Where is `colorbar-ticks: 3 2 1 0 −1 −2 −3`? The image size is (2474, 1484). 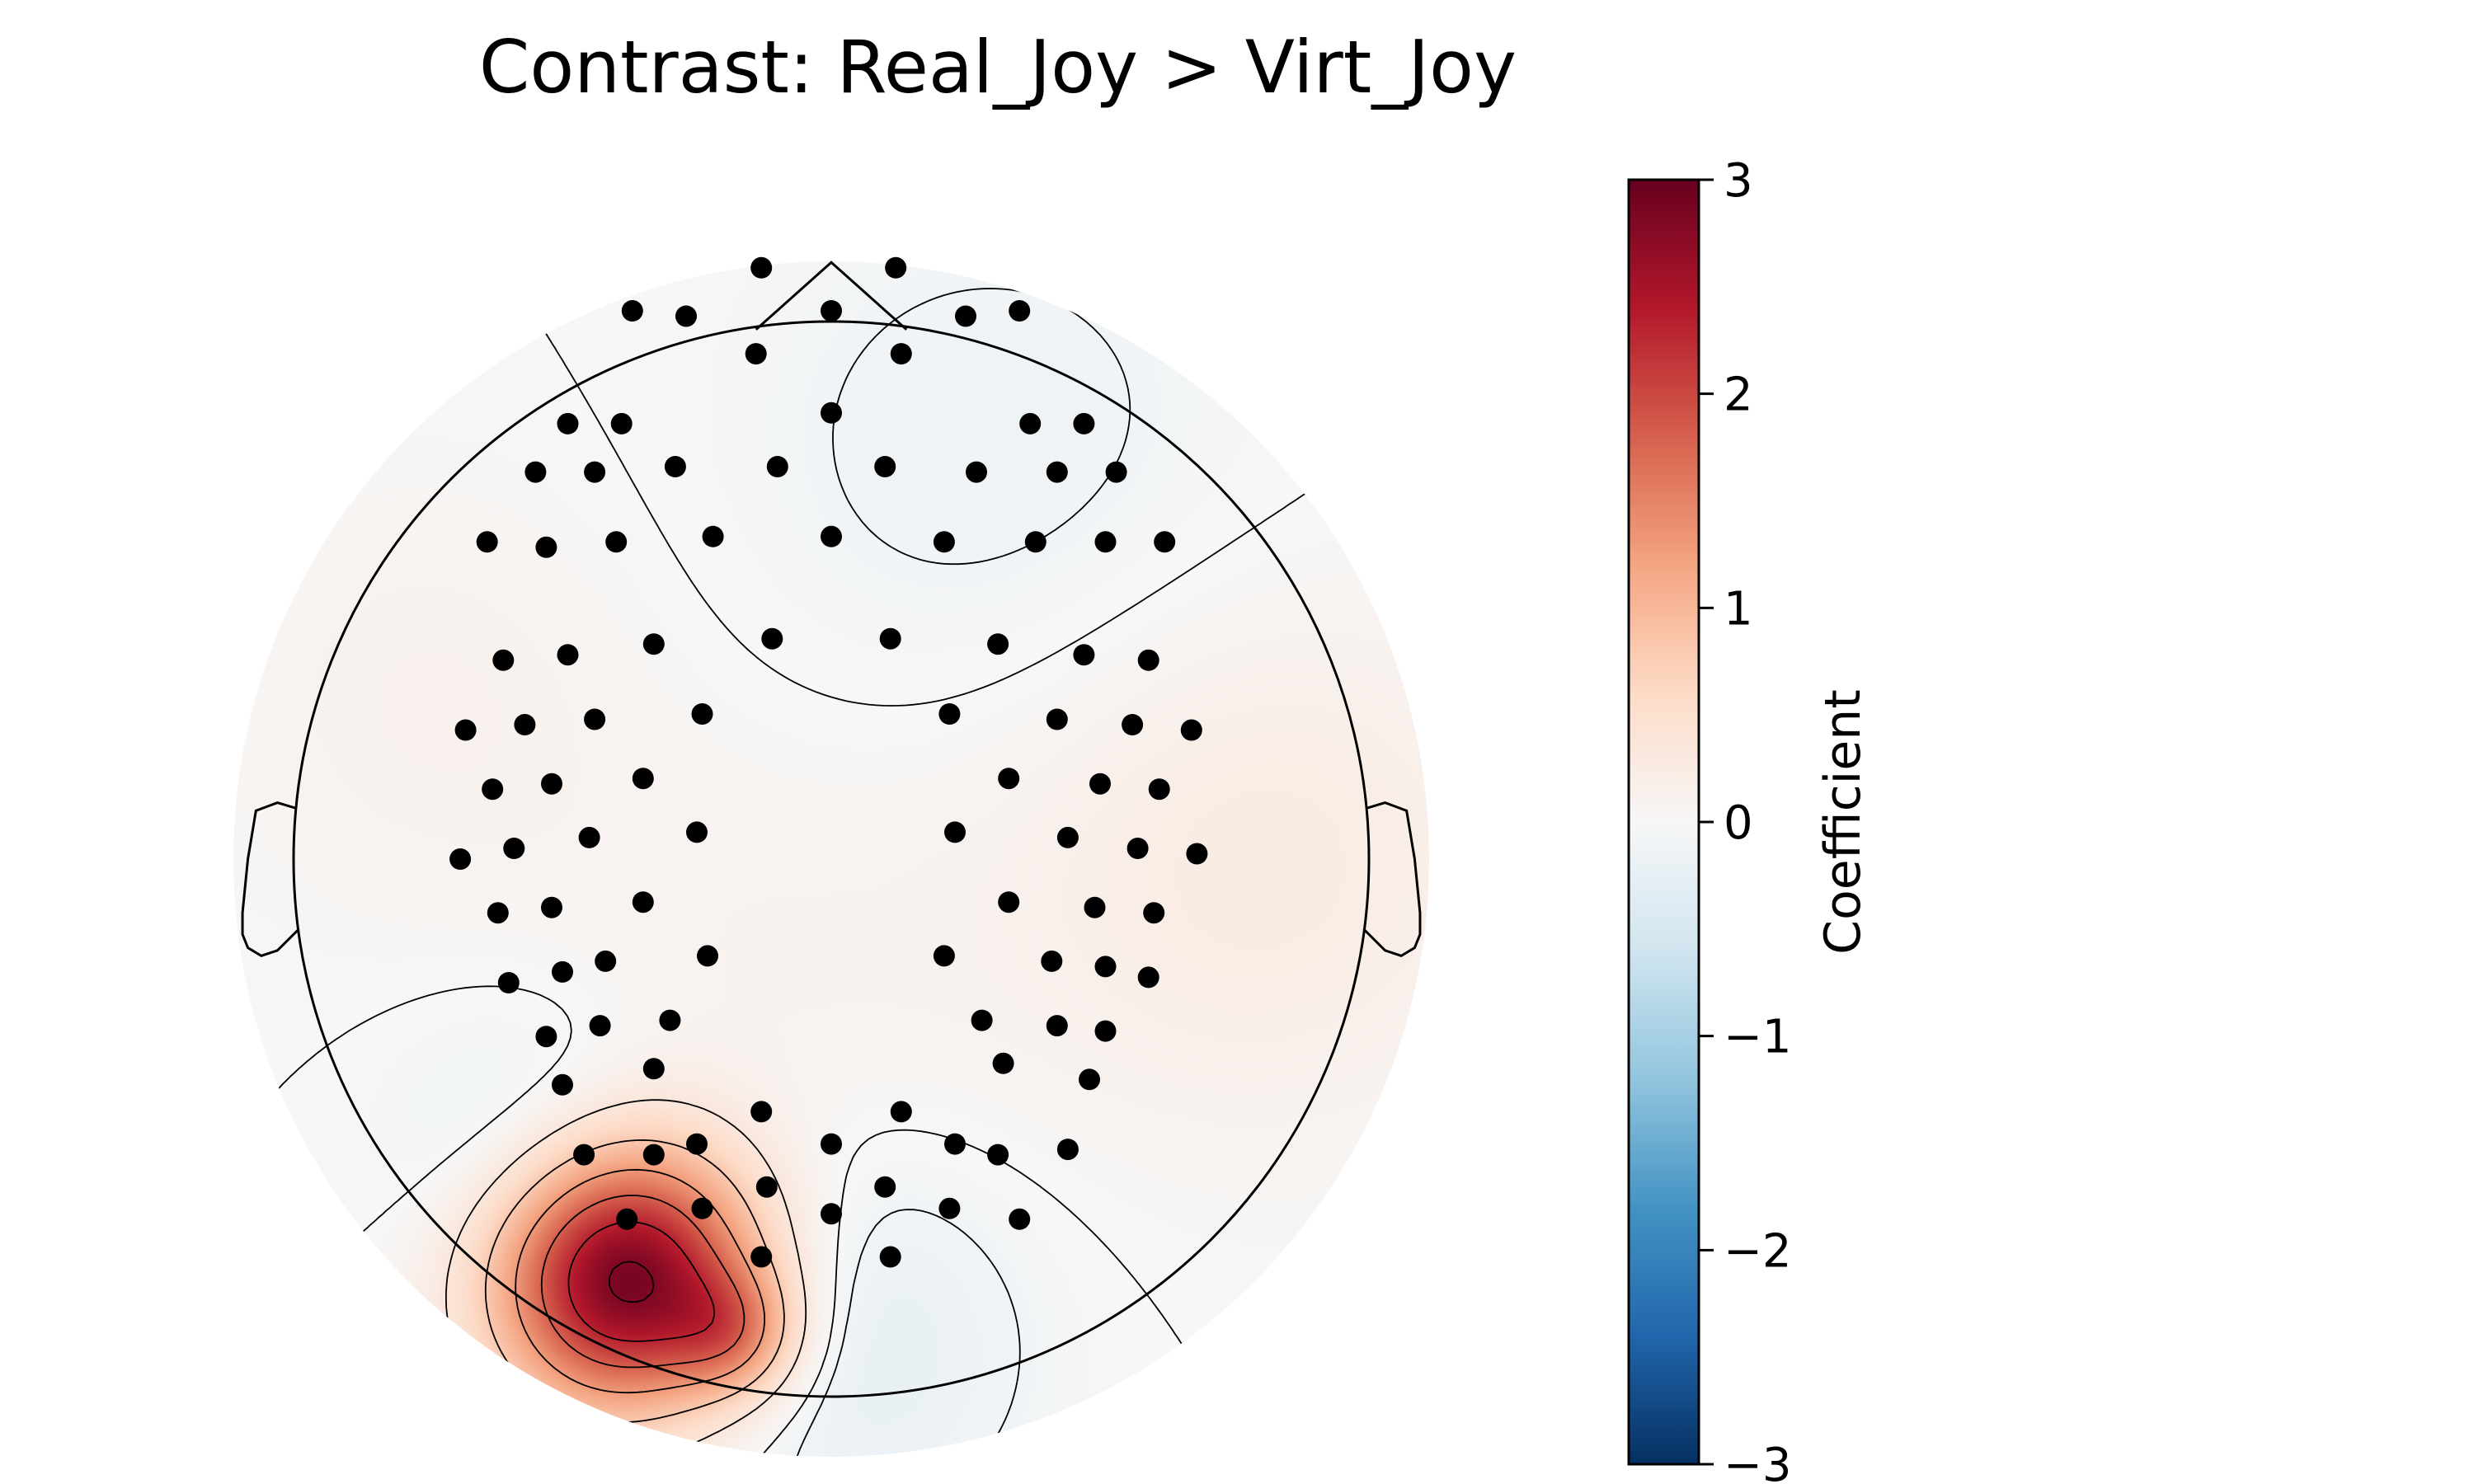
colorbar-ticks: 3 2 1 0 −1 −2 −3 is located at coordinates (1745, 819).